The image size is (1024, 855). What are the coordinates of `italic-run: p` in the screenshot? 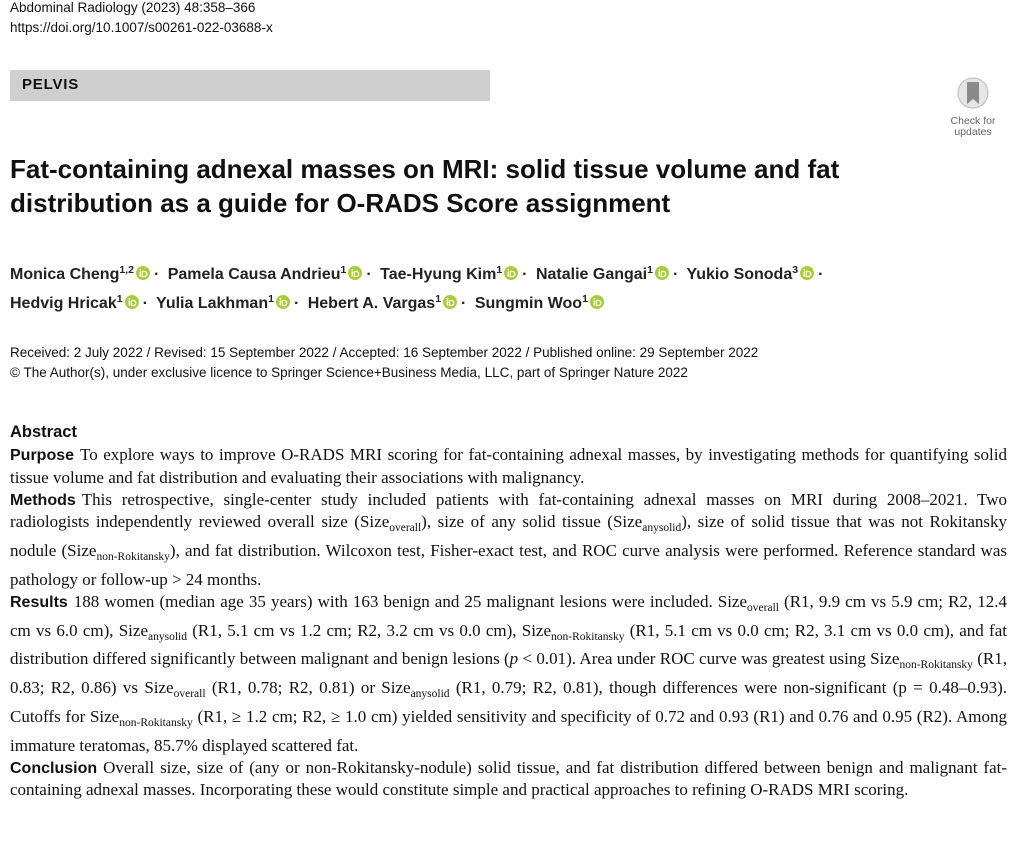 It's located at (514, 659).